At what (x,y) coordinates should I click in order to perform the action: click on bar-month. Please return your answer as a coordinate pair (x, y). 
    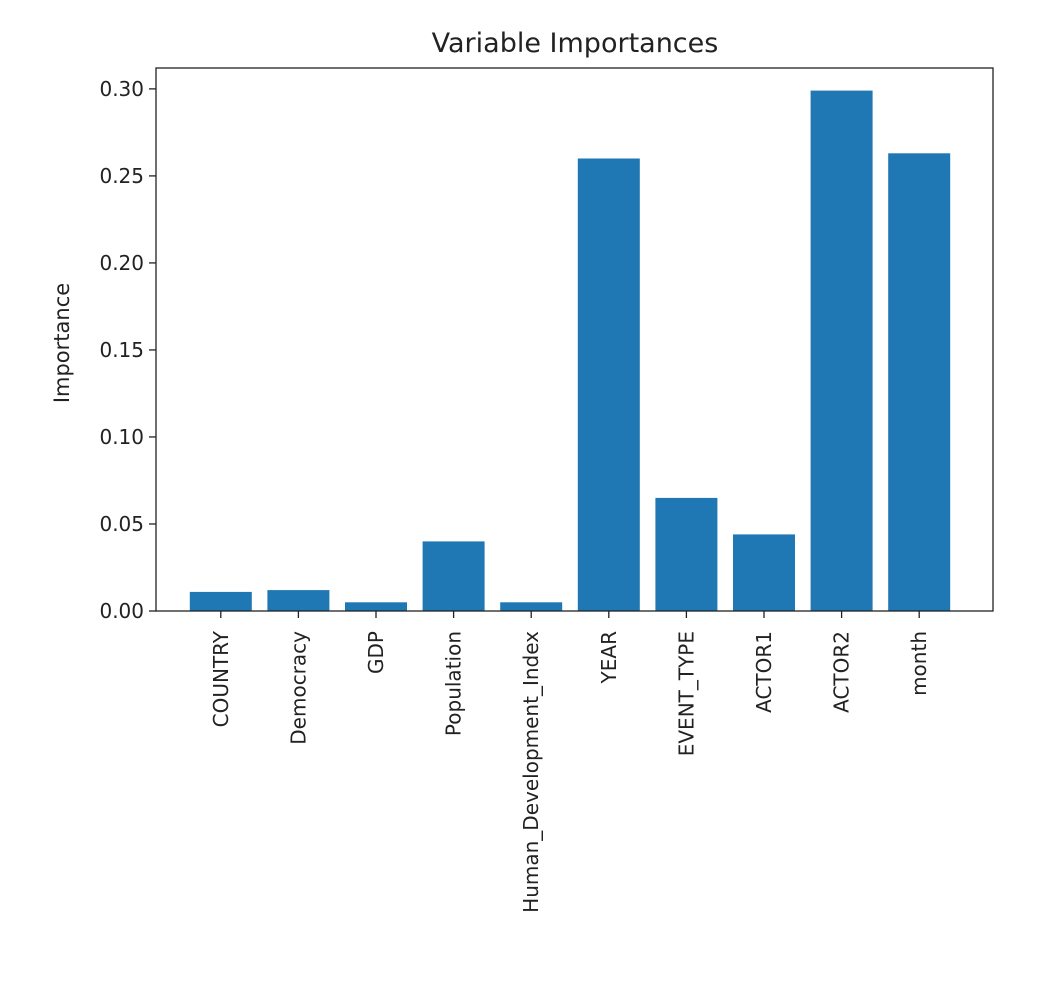
    Looking at the image, I should click on (919, 382).